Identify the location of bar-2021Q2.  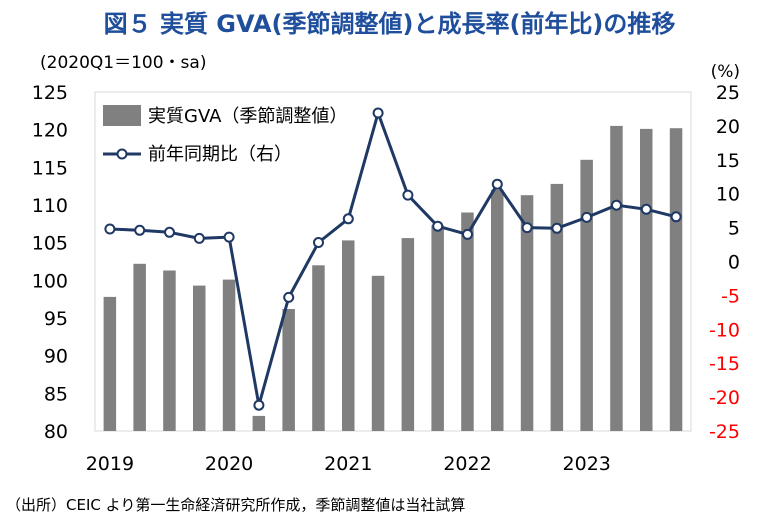
(378, 353).